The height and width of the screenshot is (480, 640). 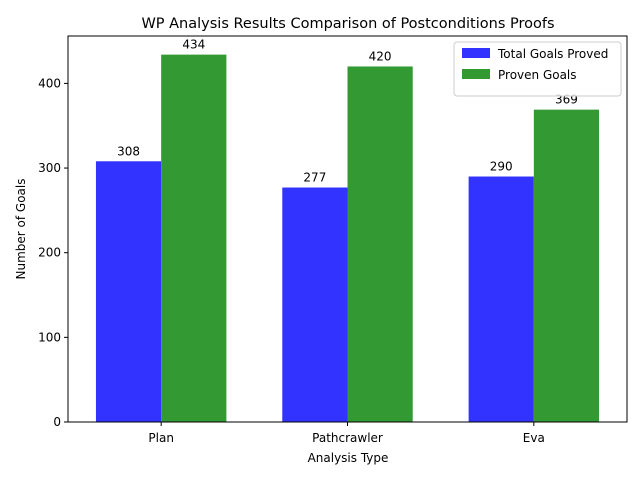 I want to click on y-tick-label: 300, so click(x=49, y=168).